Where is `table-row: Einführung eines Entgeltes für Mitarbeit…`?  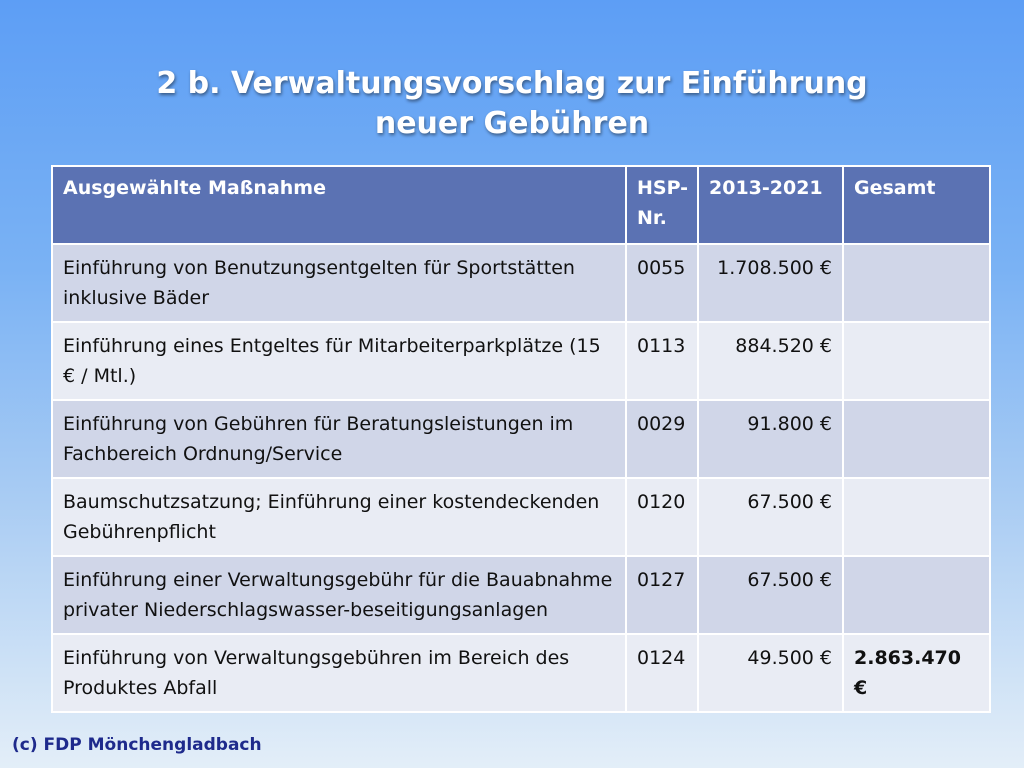 table-row: Einführung eines Entgeltes für Mitarbeit… is located at coordinates (521, 361).